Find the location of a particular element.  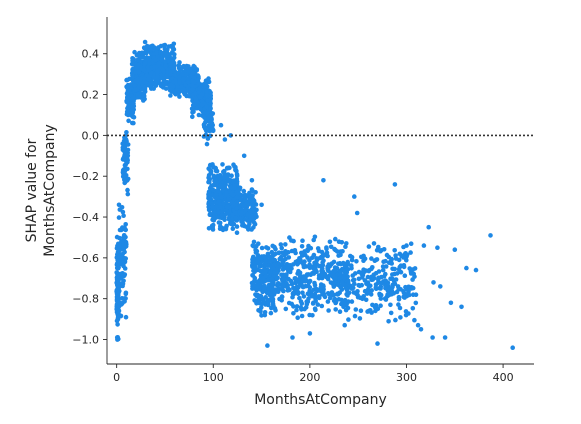

y-tick-label: 0.4 is located at coordinates (91, 54).